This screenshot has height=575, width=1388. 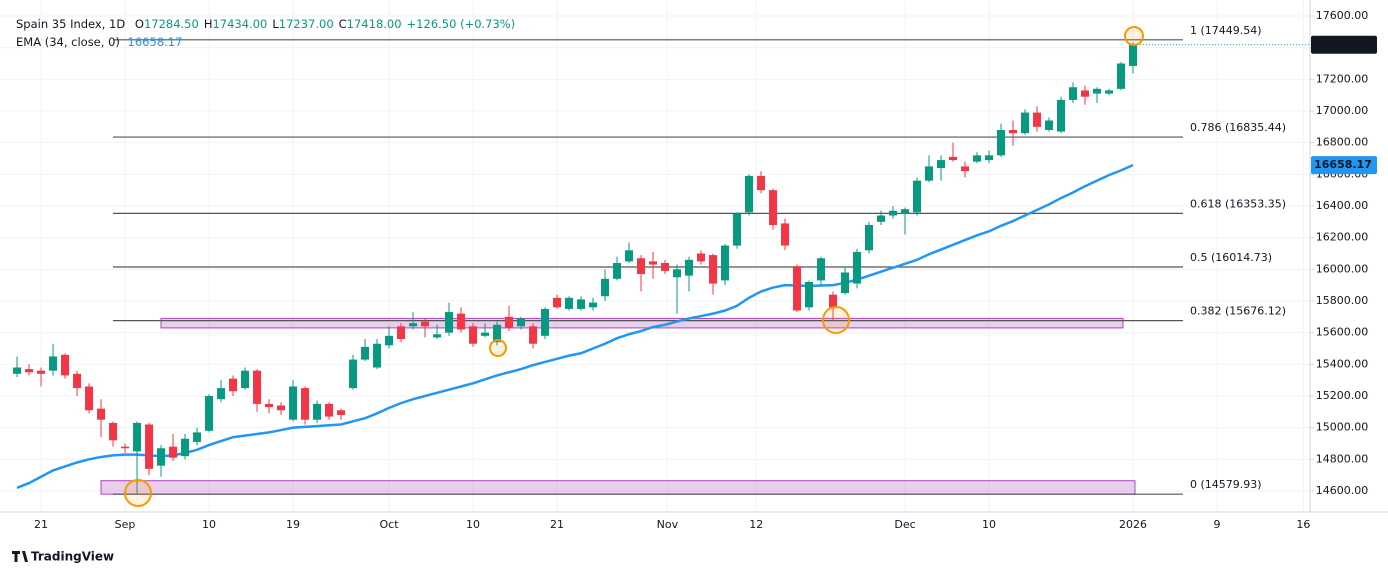 I want to click on ohlc-value: 17237.00, so click(x=306, y=24).